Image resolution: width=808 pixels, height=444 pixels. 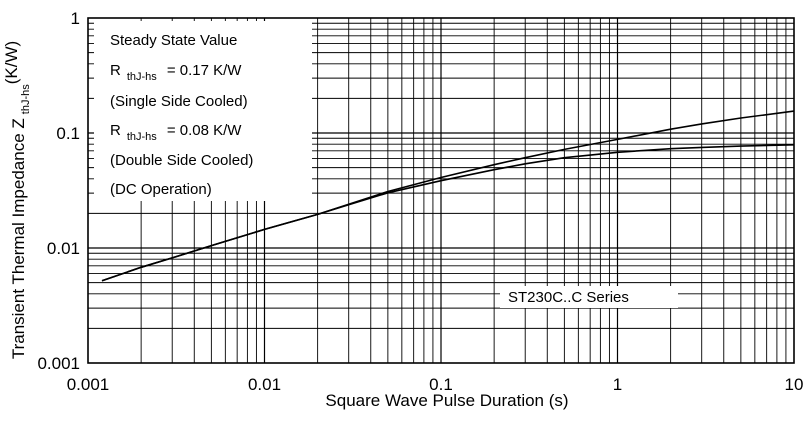 I want to click on annotation-steady-state: Steady State Value, so click(x=173, y=40).